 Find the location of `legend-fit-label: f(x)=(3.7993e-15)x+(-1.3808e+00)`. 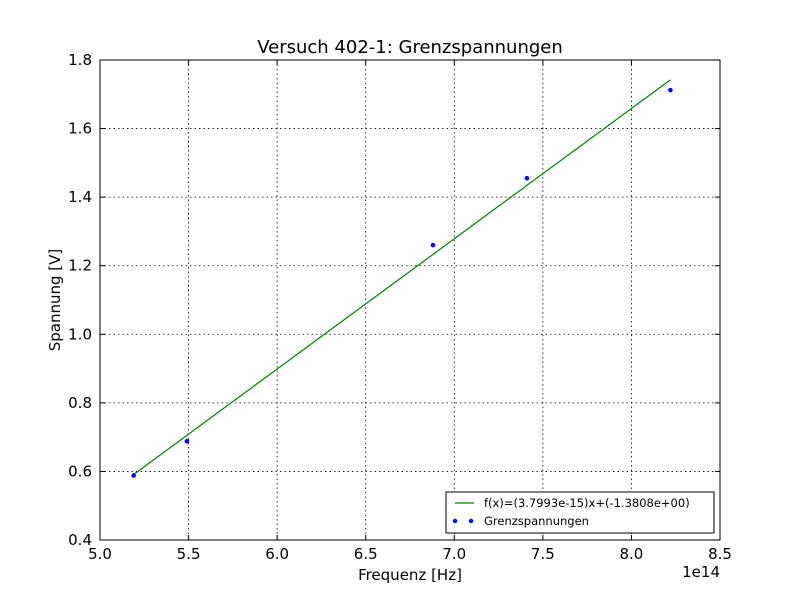

legend-fit-label: f(x)=(3.7993e-15)x+(-1.3808e+00) is located at coordinates (587, 503).